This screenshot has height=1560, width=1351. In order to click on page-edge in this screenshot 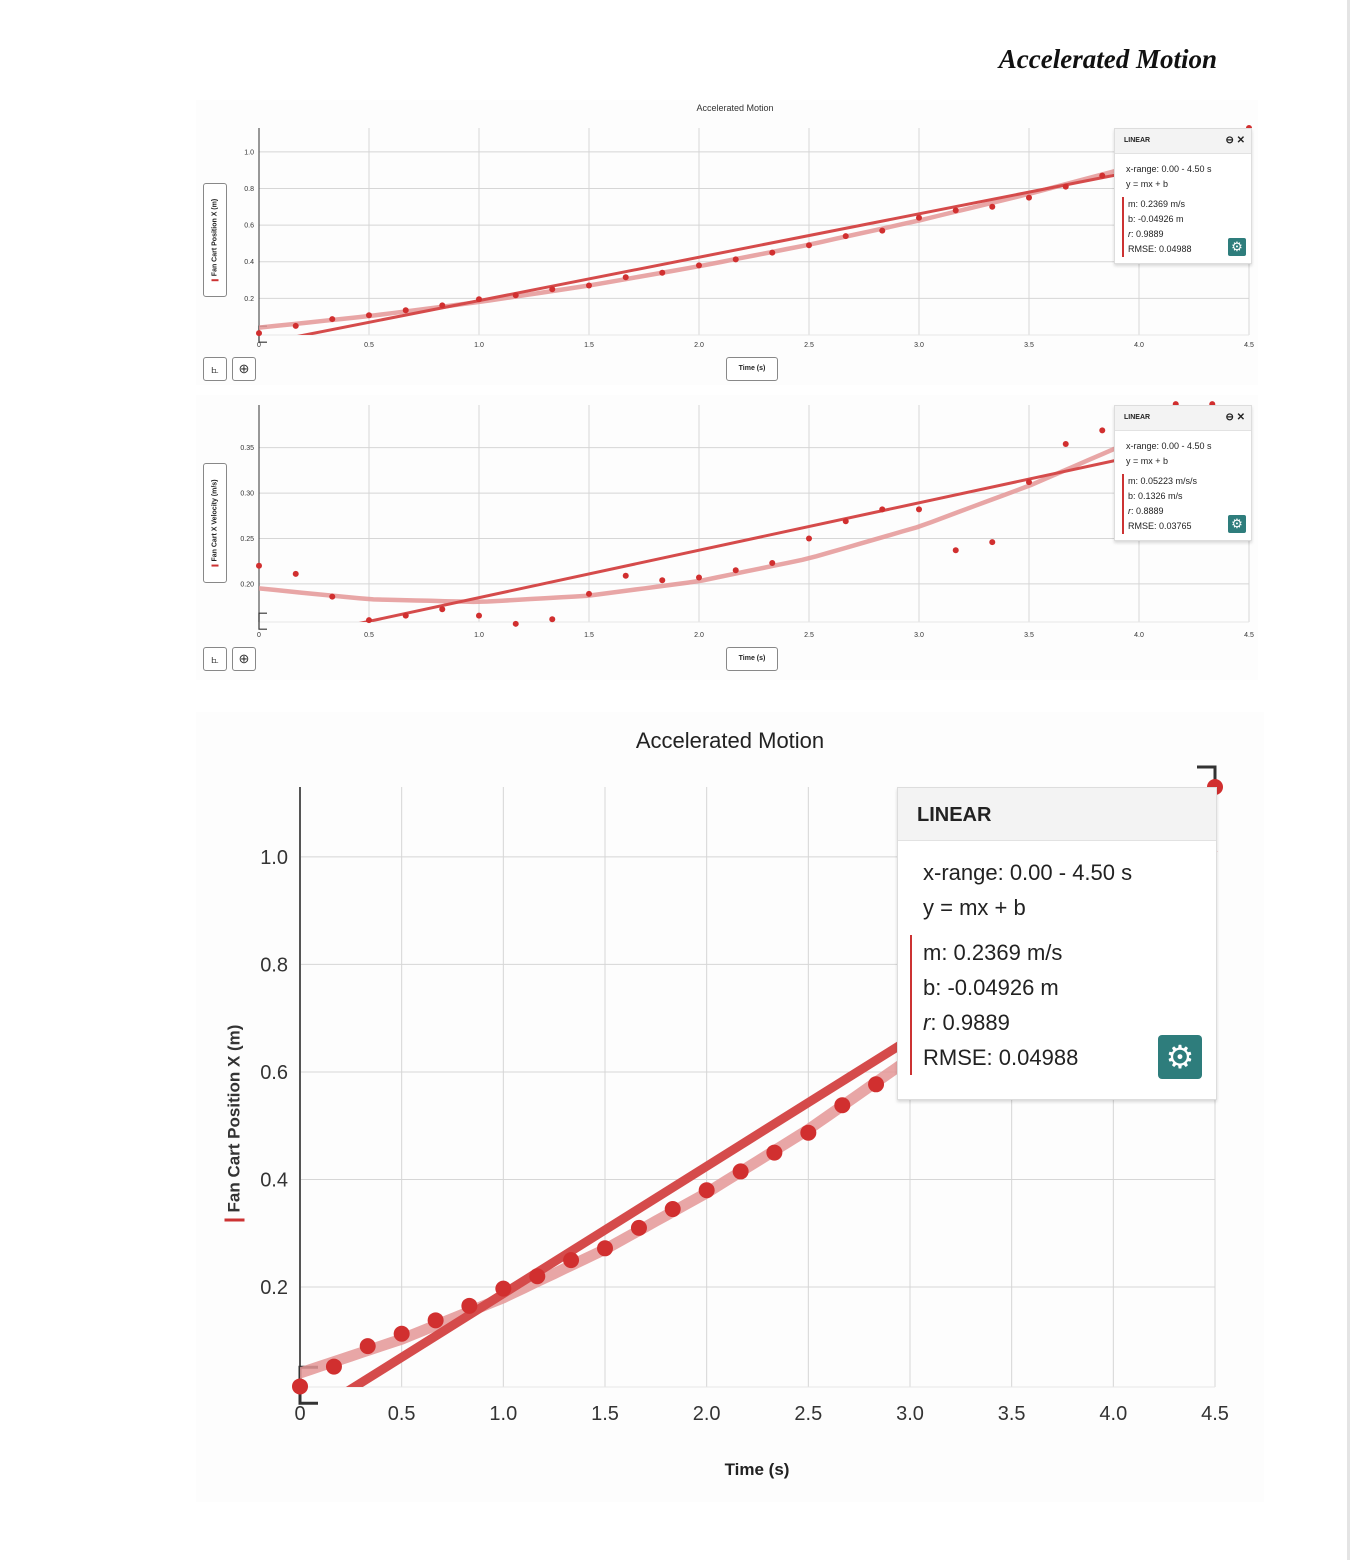, I will do `click(1348, 780)`.